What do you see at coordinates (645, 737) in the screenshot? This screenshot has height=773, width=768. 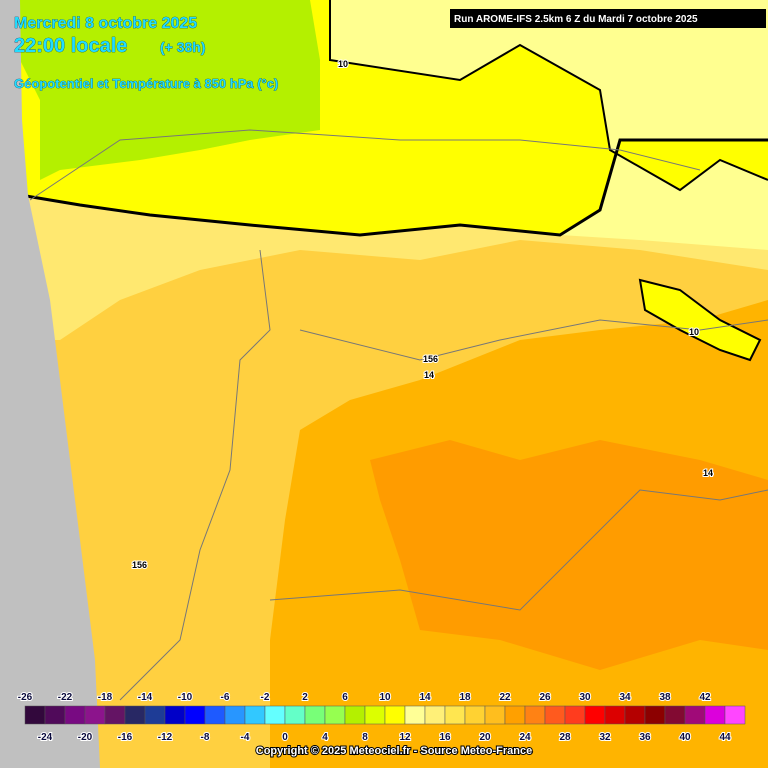 I see `legend-label: 36` at bounding box center [645, 737].